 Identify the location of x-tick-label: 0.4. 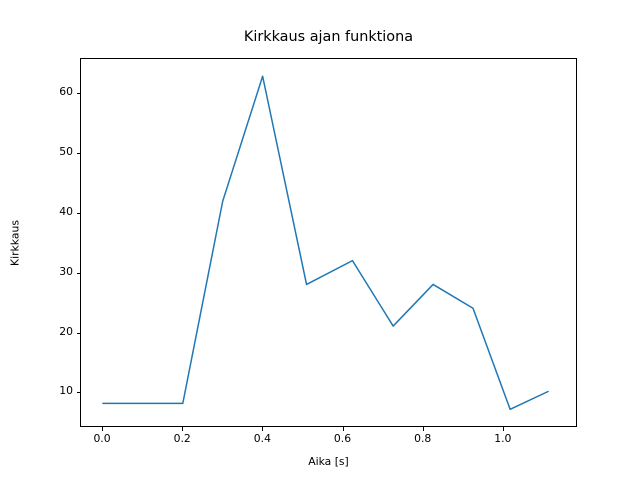
(262, 438).